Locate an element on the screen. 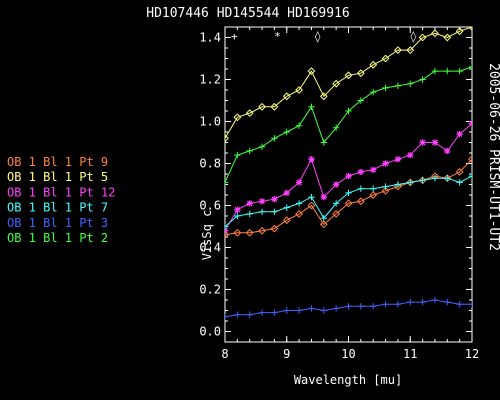  y-tick-label: 0.8 is located at coordinates (210, 164).